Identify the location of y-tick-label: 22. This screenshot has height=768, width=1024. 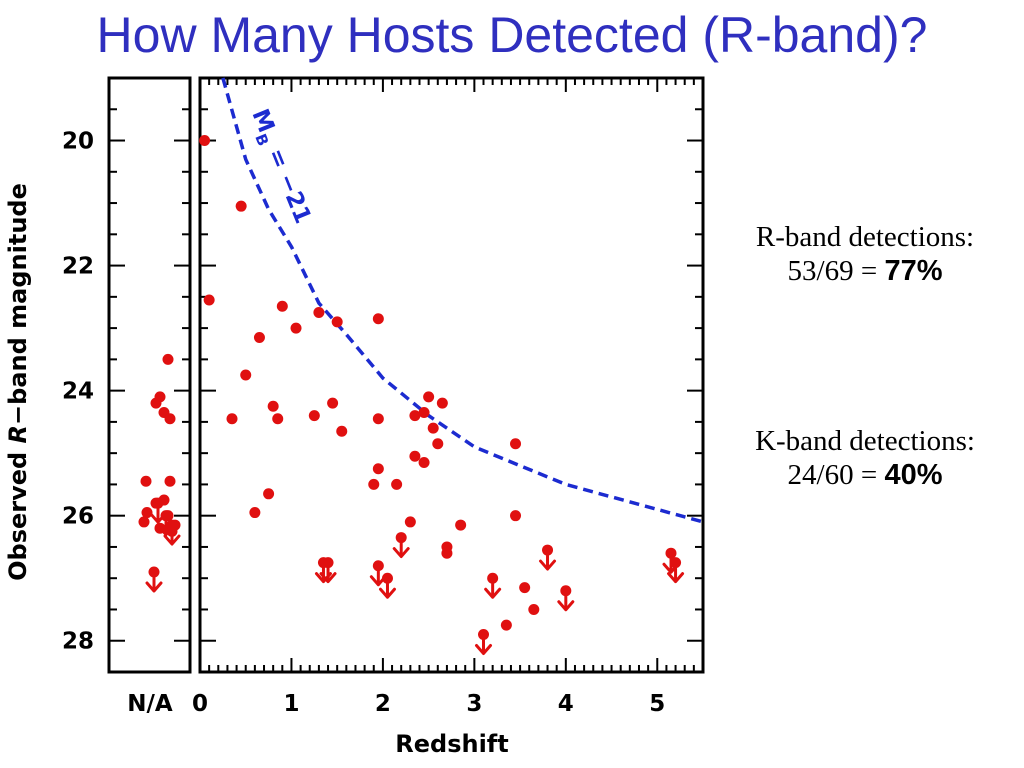
(78, 267).